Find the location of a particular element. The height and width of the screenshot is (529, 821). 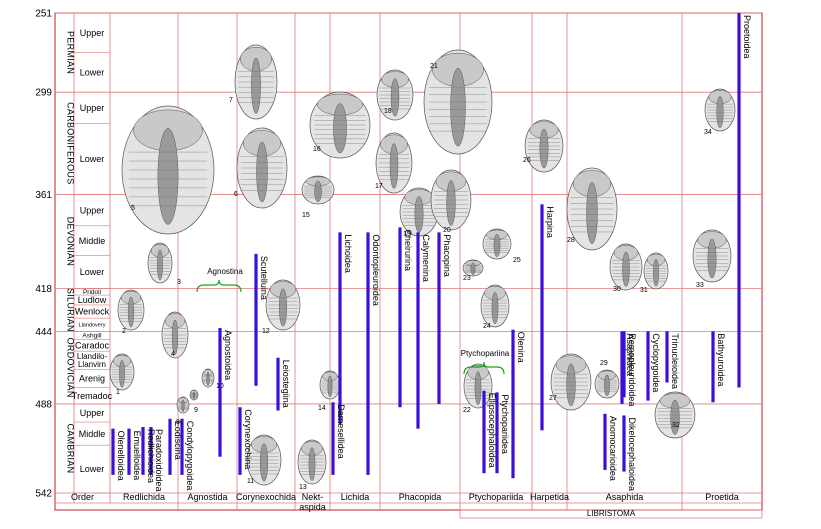

period-label: DEVONIAN is located at coordinates (71, 241).